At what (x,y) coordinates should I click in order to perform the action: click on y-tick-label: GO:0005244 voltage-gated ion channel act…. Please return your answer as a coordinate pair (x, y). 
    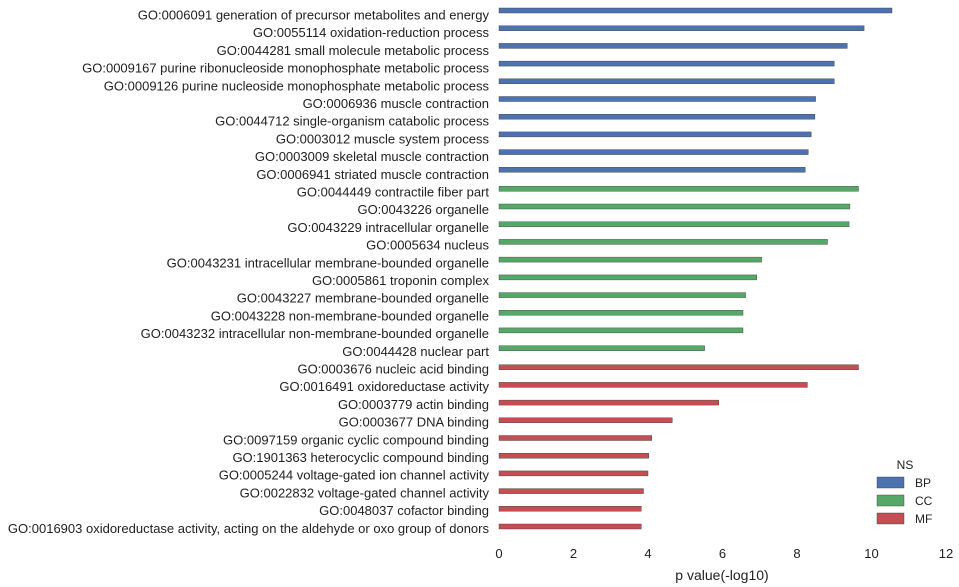
    Looking at the image, I should click on (354, 475).